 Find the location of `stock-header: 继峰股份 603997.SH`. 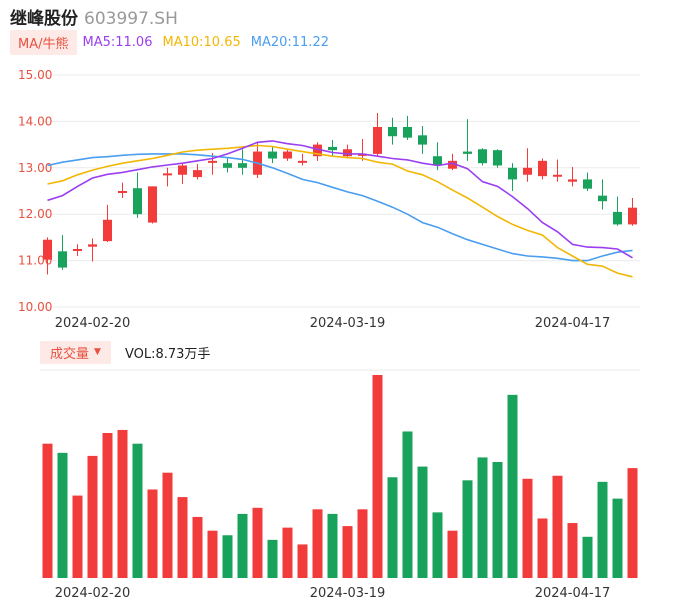

stock-header: 继峰股份 603997.SH is located at coordinates (94, 16).